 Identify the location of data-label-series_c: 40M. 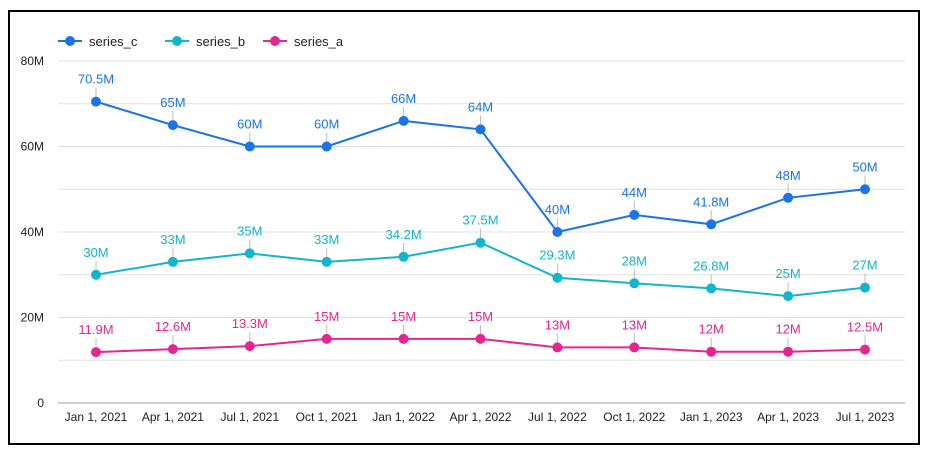
(557, 209).